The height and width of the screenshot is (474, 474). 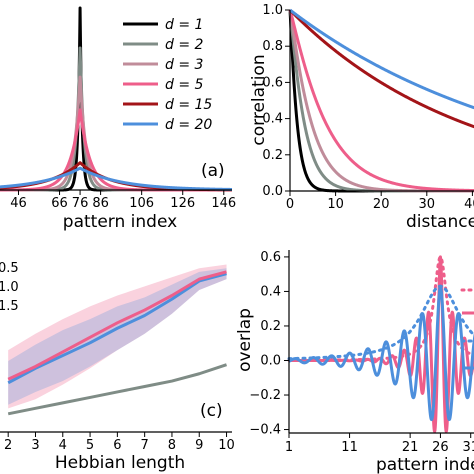 What do you see at coordinates (172, 445) in the screenshot?
I see `panel-c-xtick-label: 8` at bounding box center [172, 445].